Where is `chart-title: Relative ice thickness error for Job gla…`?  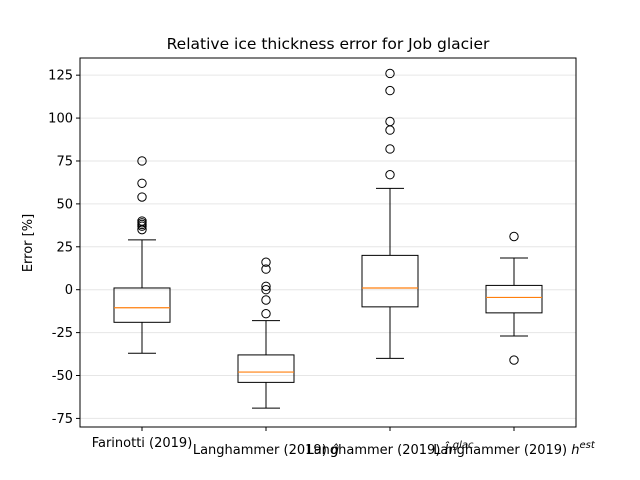 chart-title: Relative ice thickness error for Job gla… is located at coordinates (328, 44).